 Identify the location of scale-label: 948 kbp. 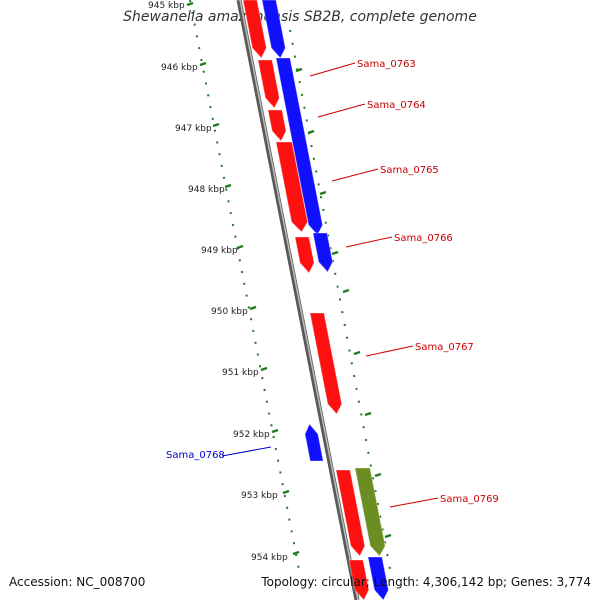
(206, 190).